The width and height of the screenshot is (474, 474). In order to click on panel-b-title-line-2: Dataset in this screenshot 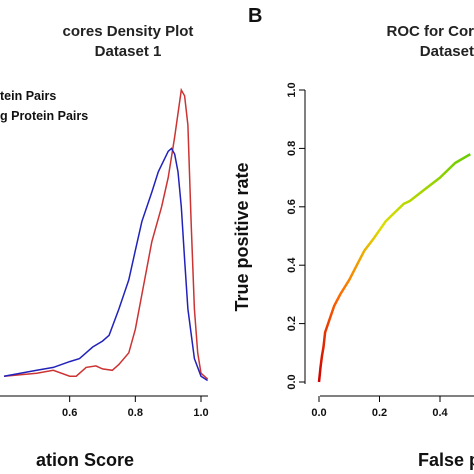, I will do `click(447, 51)`.